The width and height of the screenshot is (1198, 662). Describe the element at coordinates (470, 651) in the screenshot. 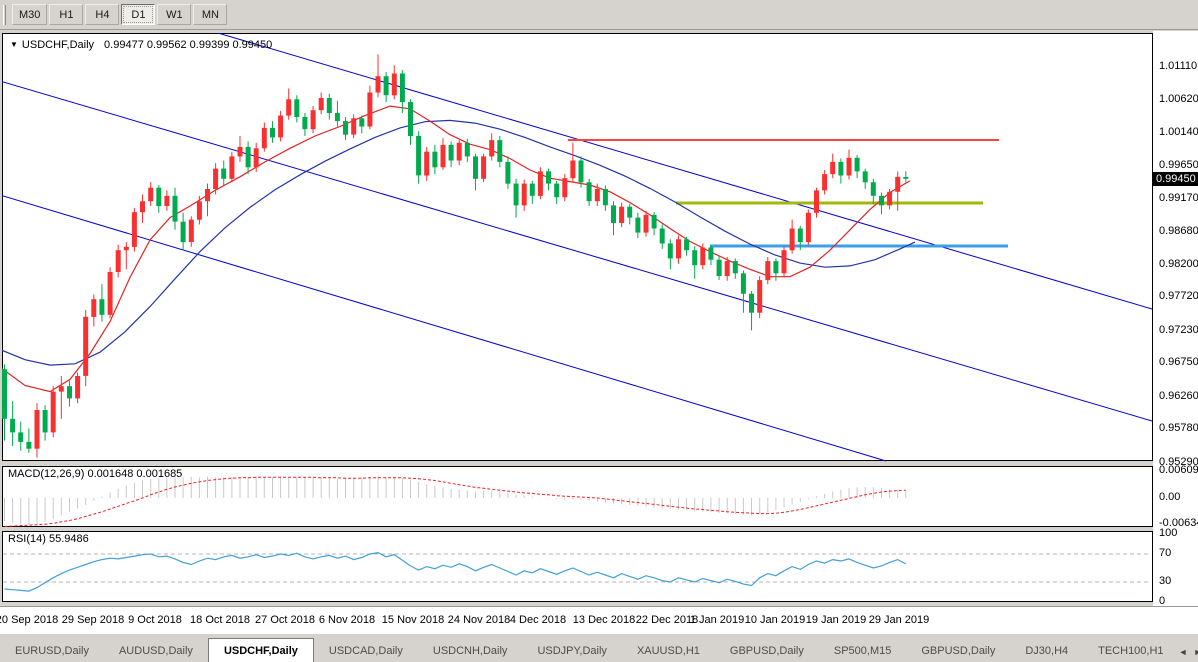

I see `tab-usdcnh-daily: USDCNH,Daily` at that location.